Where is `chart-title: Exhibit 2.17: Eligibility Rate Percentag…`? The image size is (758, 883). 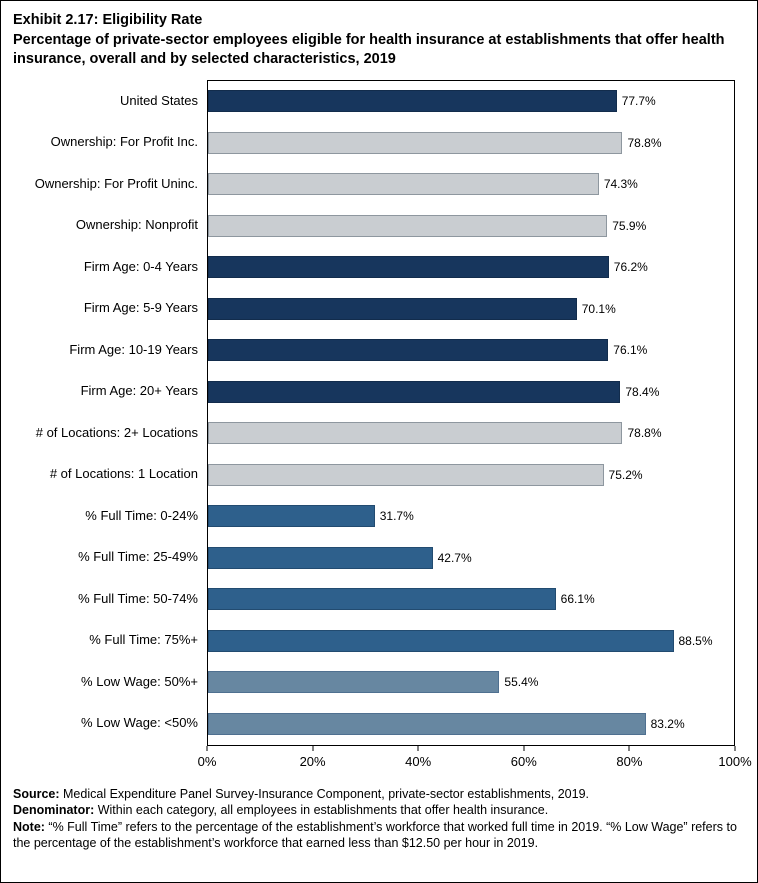
chart-title: Exhibit 2.17: Eligibility Rate Percentag… is located at coordinates (379, 36).